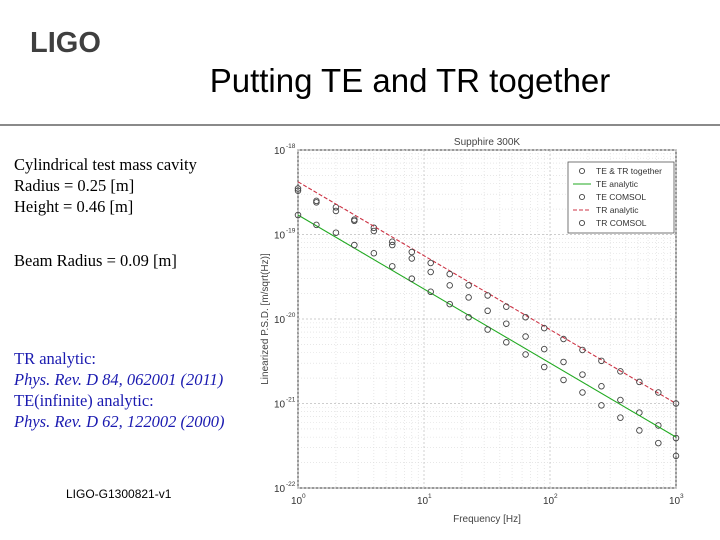 The image size is (720, 540). What do you see at coordinates (74, 185) in the screenshot?
I see `radius-value: Radius = 0.25 [m]` at bounding box center [74, 185].